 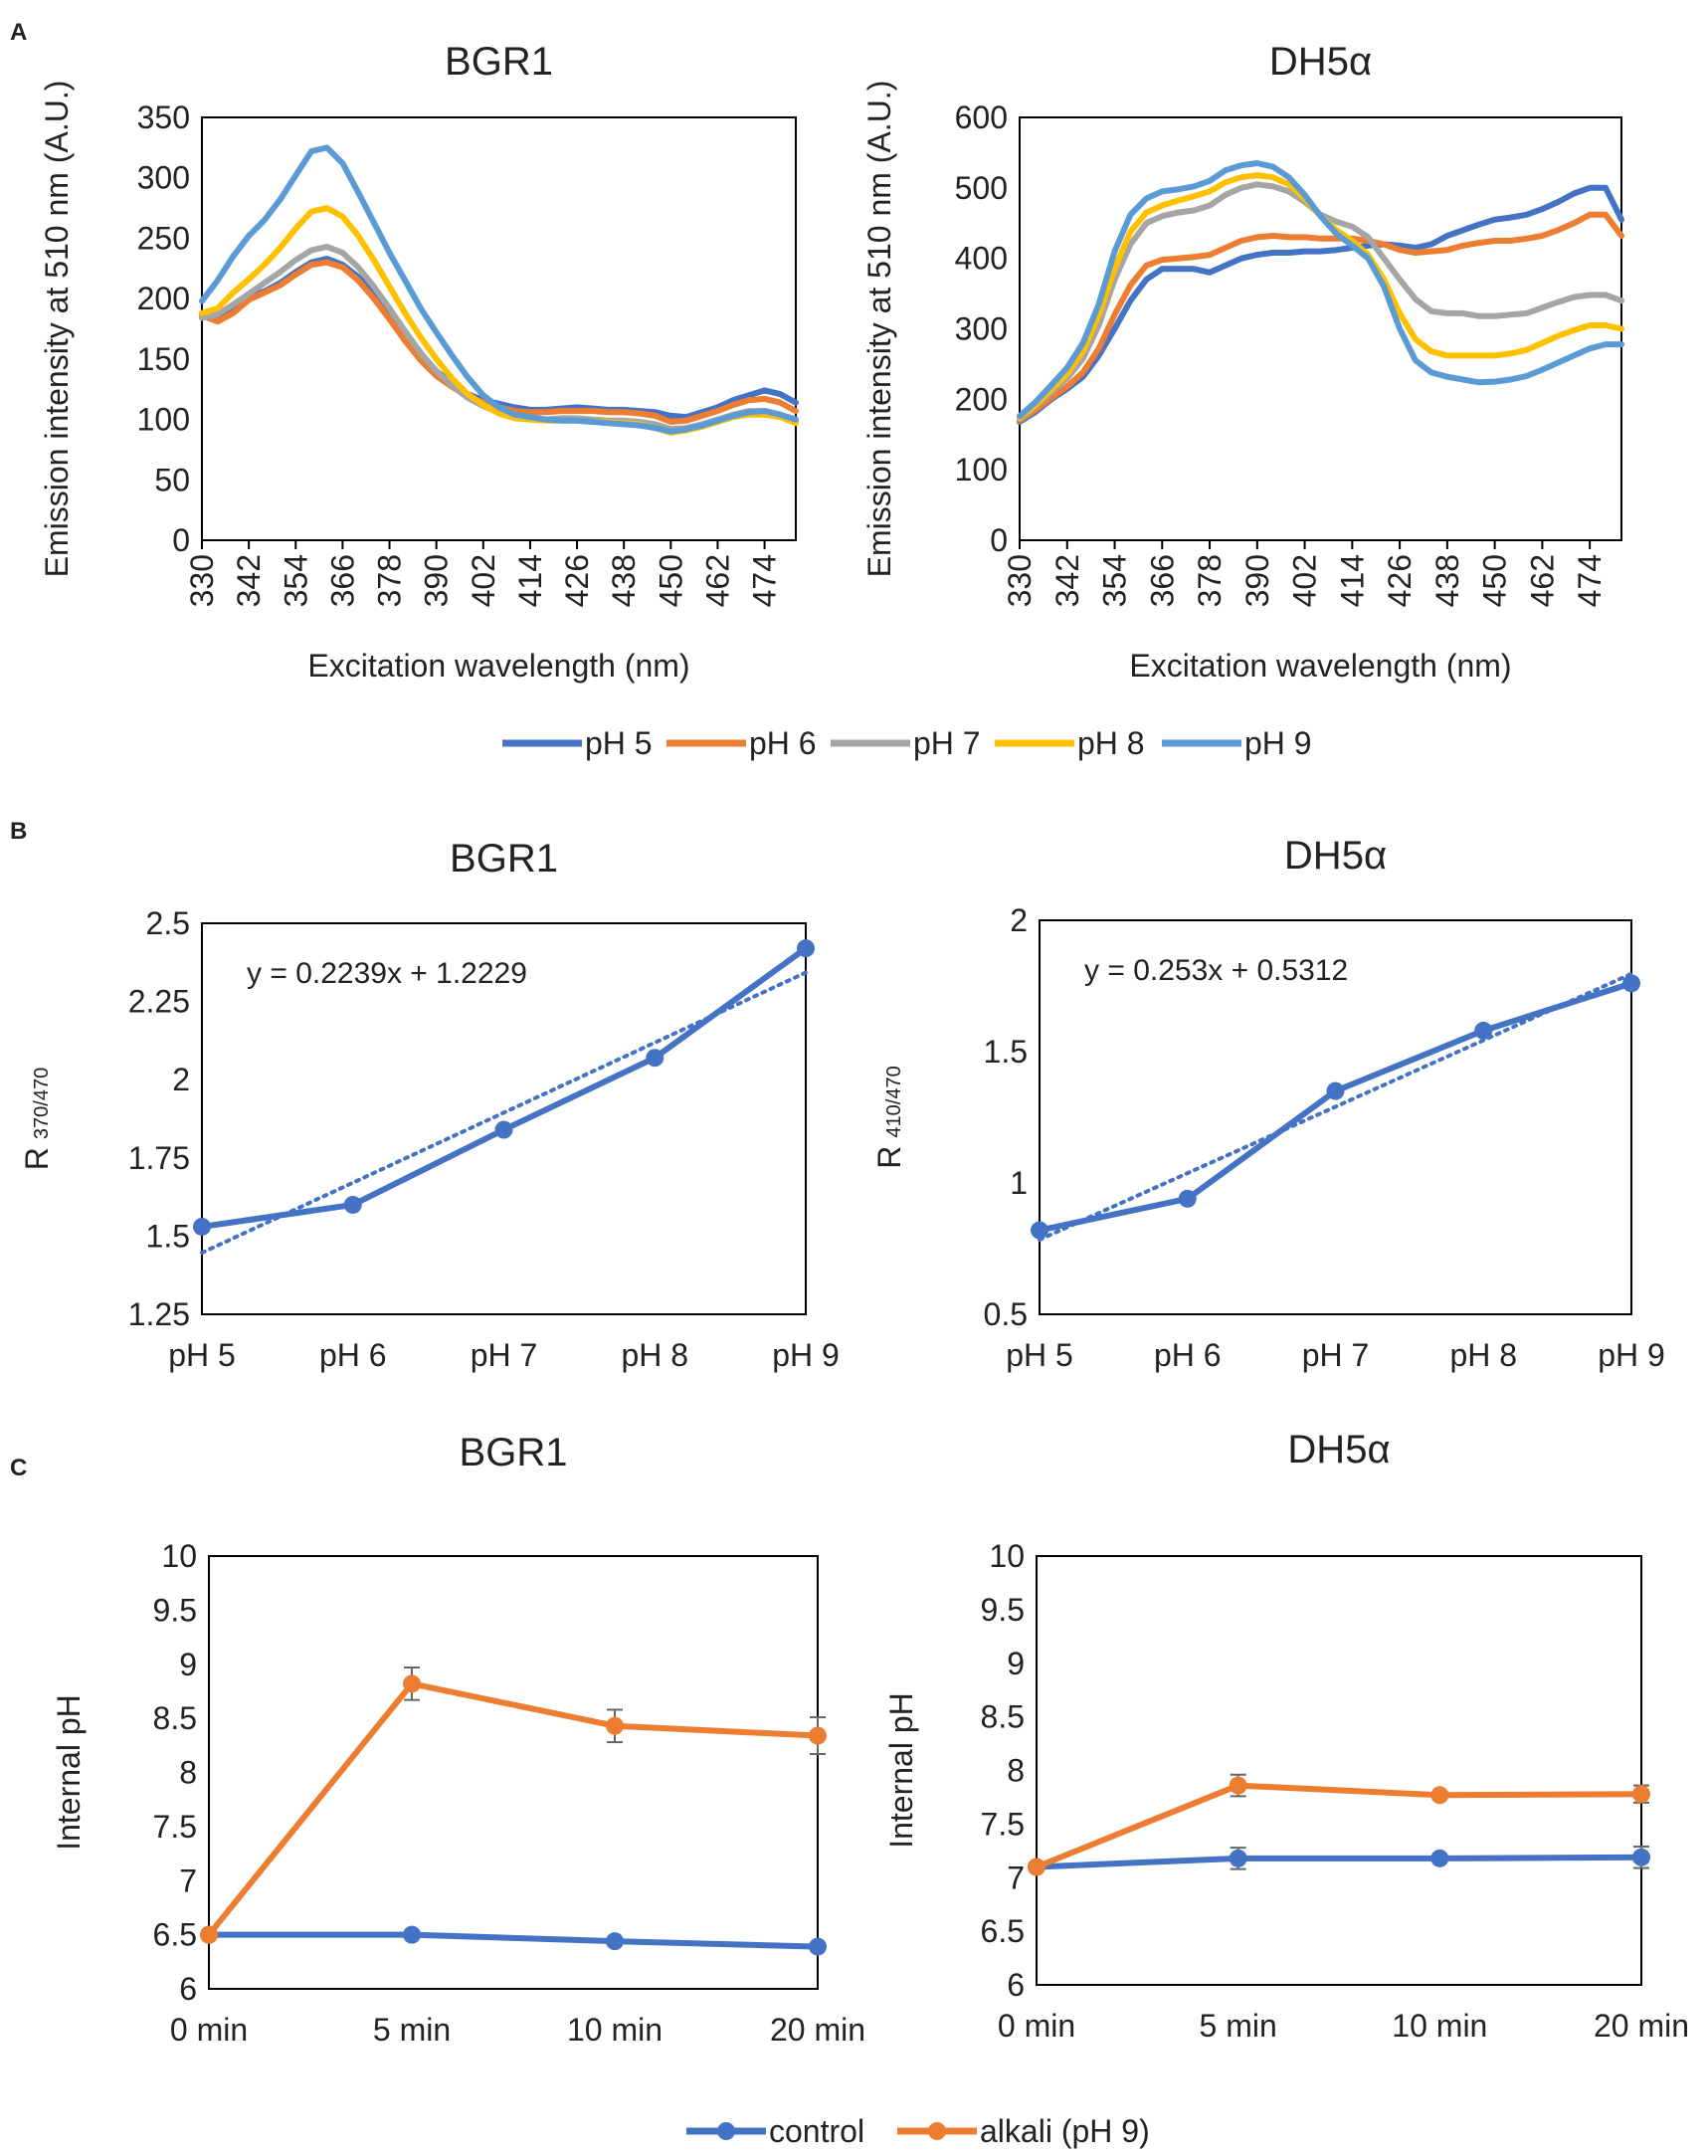 What do you see at coordinates (163, 178) in the screenshot?
I see `y-tick-label: 300` at bounding box center [163, 178].